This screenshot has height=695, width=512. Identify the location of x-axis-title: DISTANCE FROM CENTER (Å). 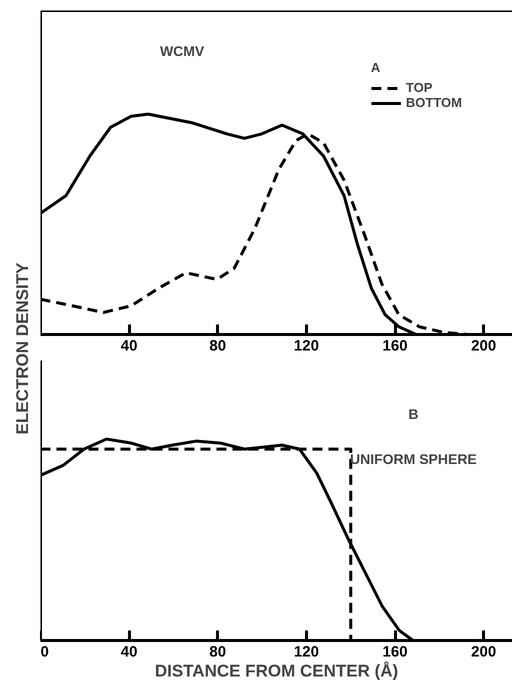
(276, 671).